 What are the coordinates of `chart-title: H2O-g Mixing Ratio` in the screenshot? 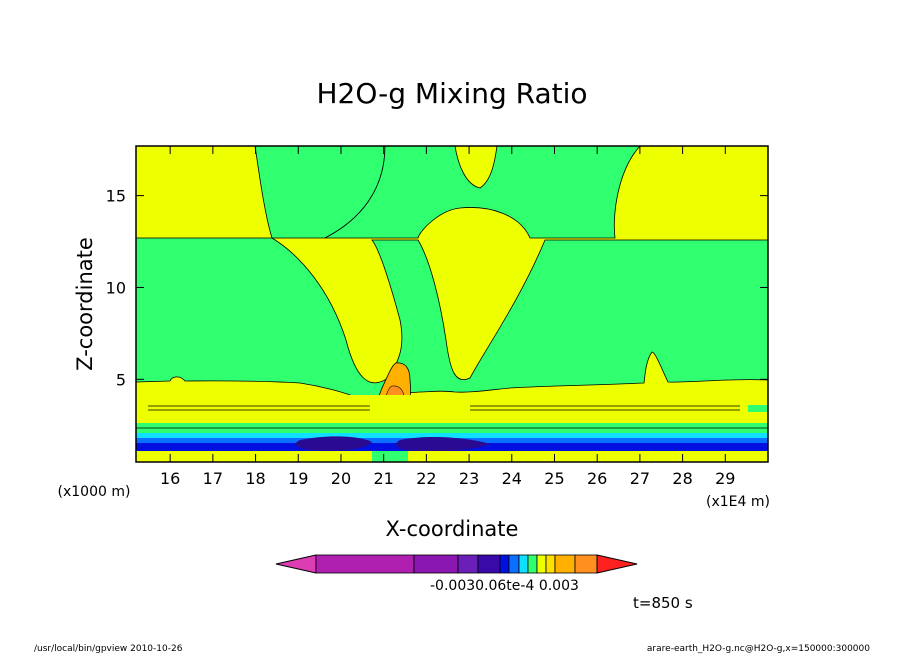 It's located at (451, 93).